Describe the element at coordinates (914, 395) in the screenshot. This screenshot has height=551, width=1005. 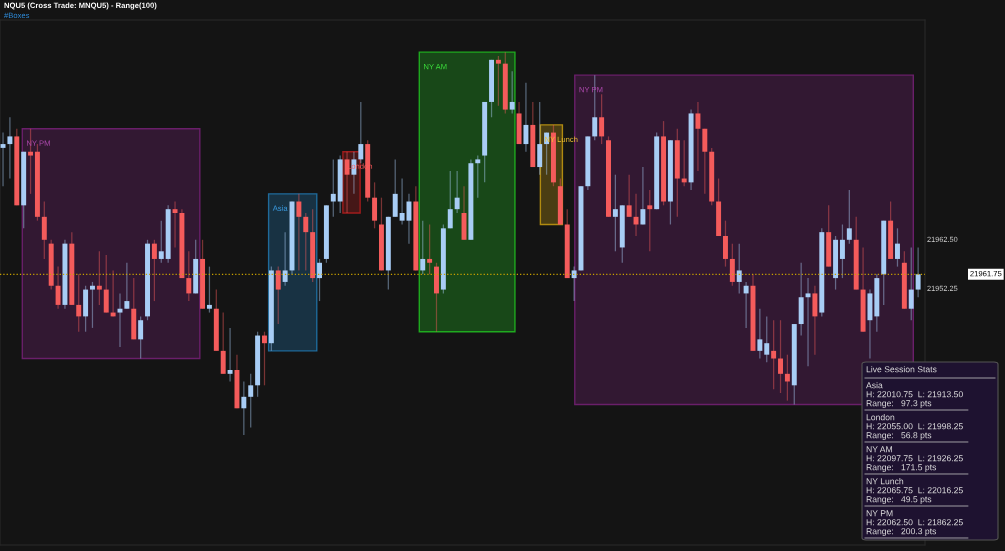
I see `annotation: Asia H: 22010.75 L: 21913.50 Range: 97.3 pts` at that location.